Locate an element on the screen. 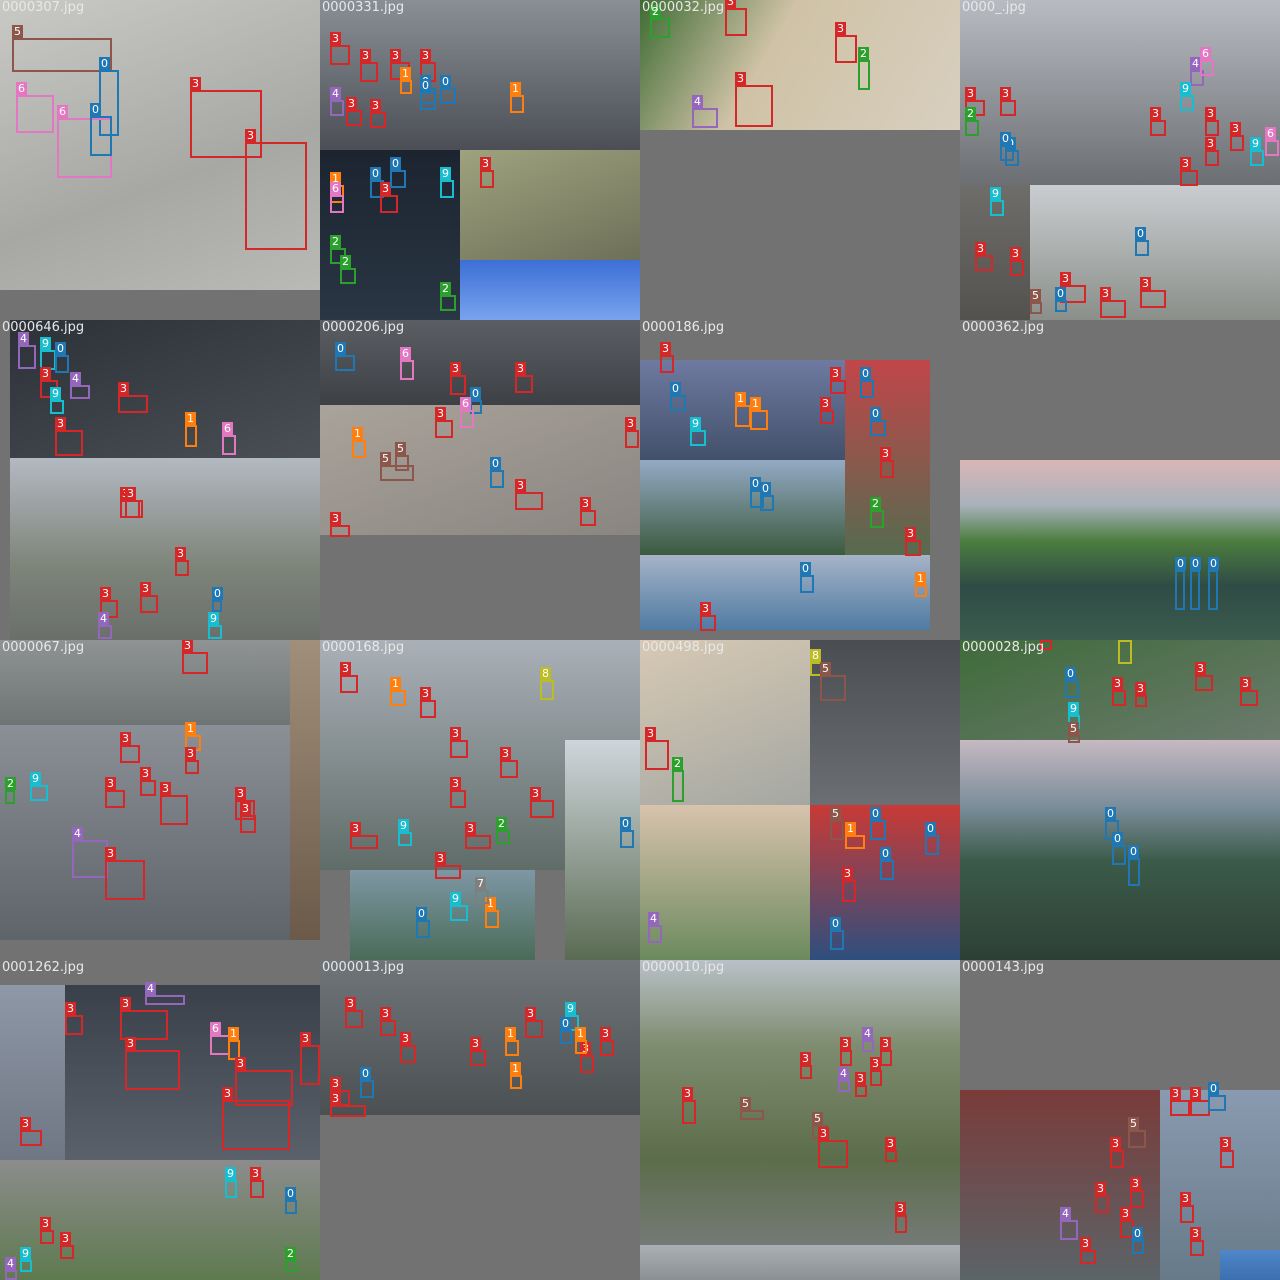 The width and height of the screenshot is (1280, 1280). detection-box: 6 is located at coordinates (337, 197).